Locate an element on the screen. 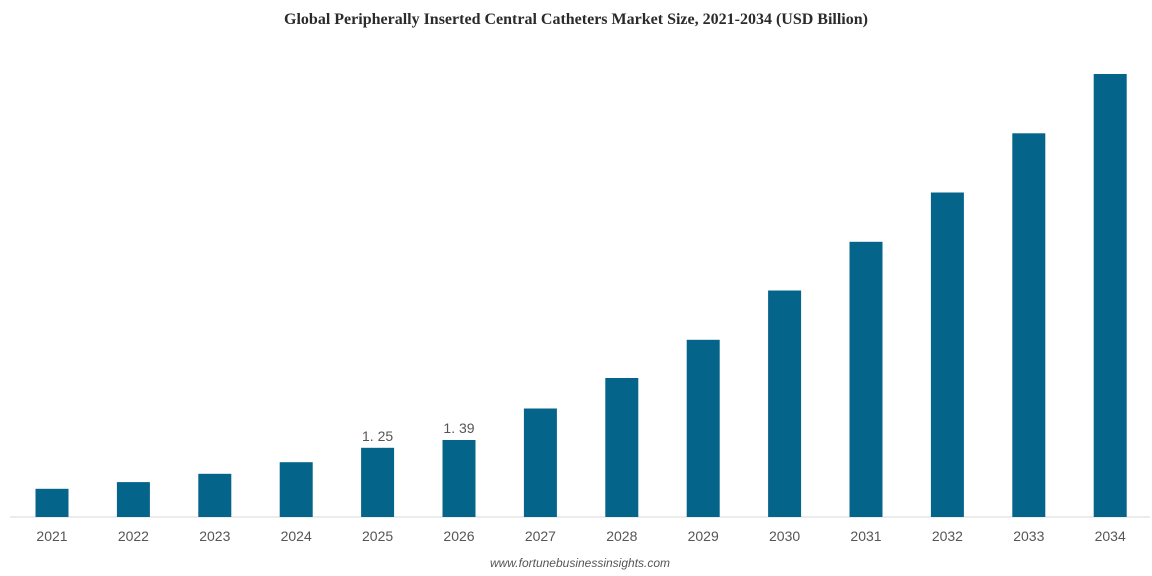 Image resolution: width=1152 pixels, height=576 pixels. bar-2032 is located at coordinates (947, 354).